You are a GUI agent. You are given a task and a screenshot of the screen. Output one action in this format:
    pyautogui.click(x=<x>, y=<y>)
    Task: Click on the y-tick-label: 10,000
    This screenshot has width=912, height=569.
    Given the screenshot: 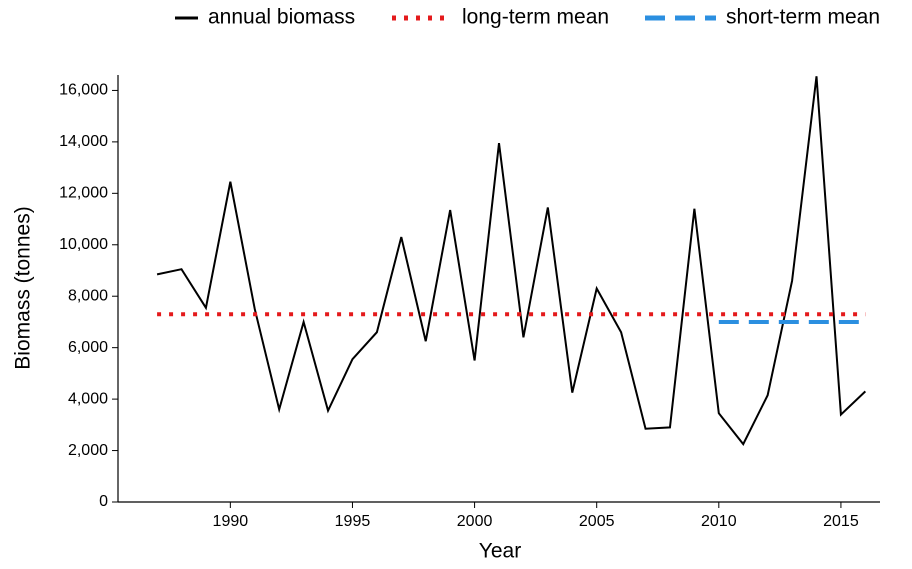 What is the action you would take?
    pyautogui.click(x=83, y=244)
    